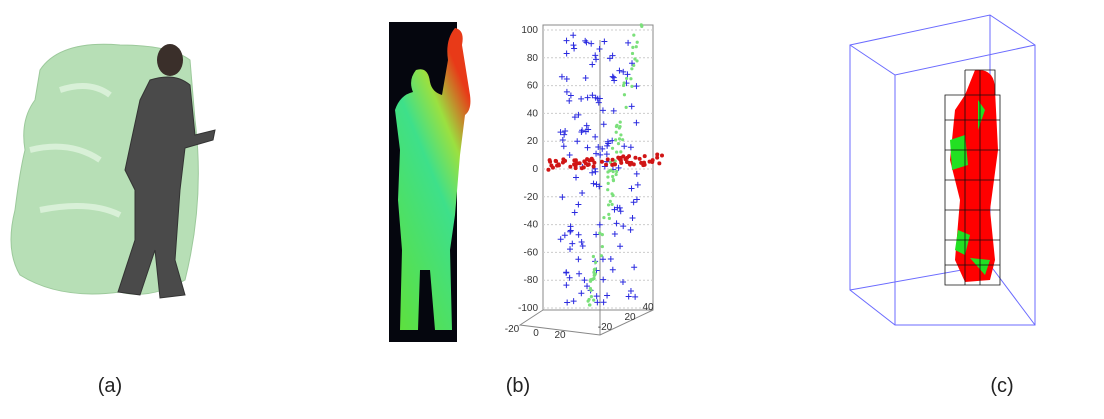 The image size is (1104, 419). Describe the element at coordinates (630, 317) in the screenshot. I see `z-tick-label: 20` at that location.